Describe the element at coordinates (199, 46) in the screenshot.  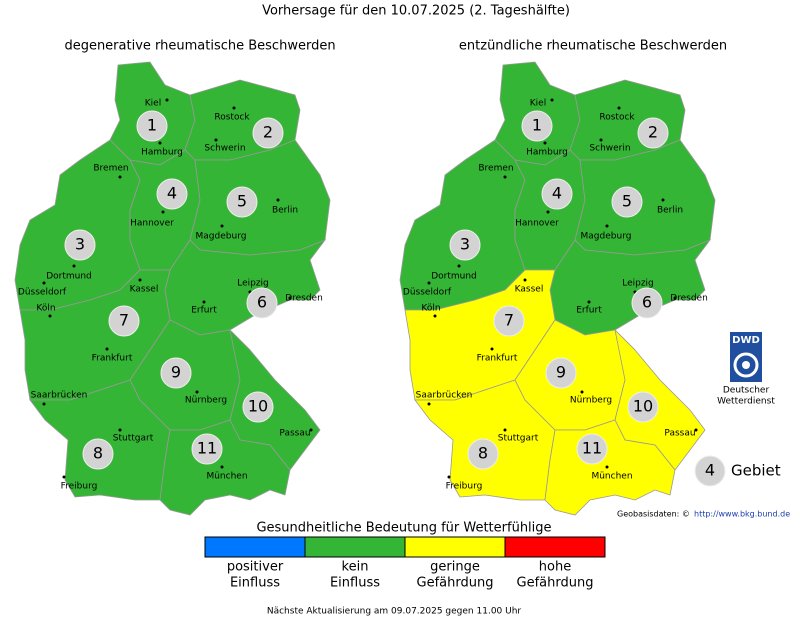
I see `map-title: degenerative rheumatische Beschwerden` at that location.